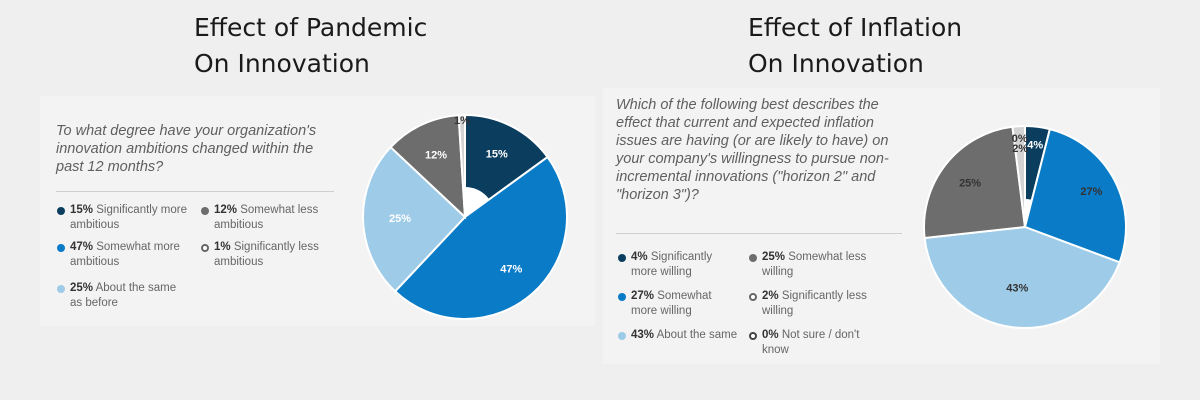  I want to click on legend-label: Significantly more ambitious, so click(128, 217).